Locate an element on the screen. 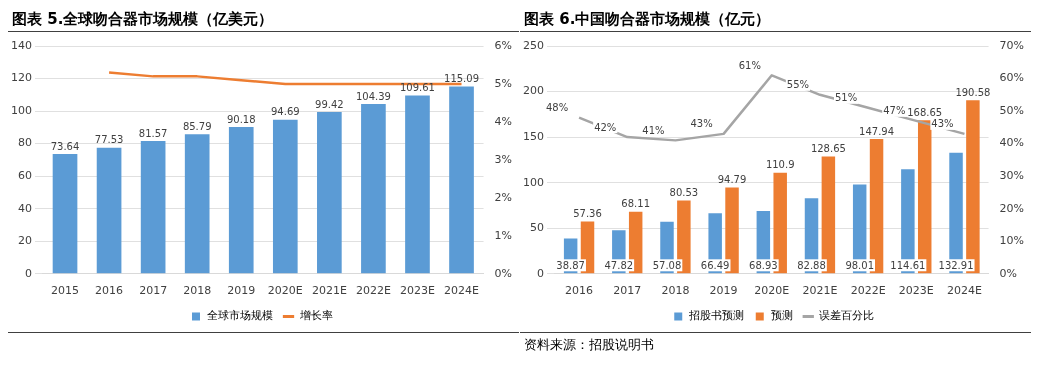 The image size is (1039, 388). data-label: 68.93 is located at coordinates (763, 265).